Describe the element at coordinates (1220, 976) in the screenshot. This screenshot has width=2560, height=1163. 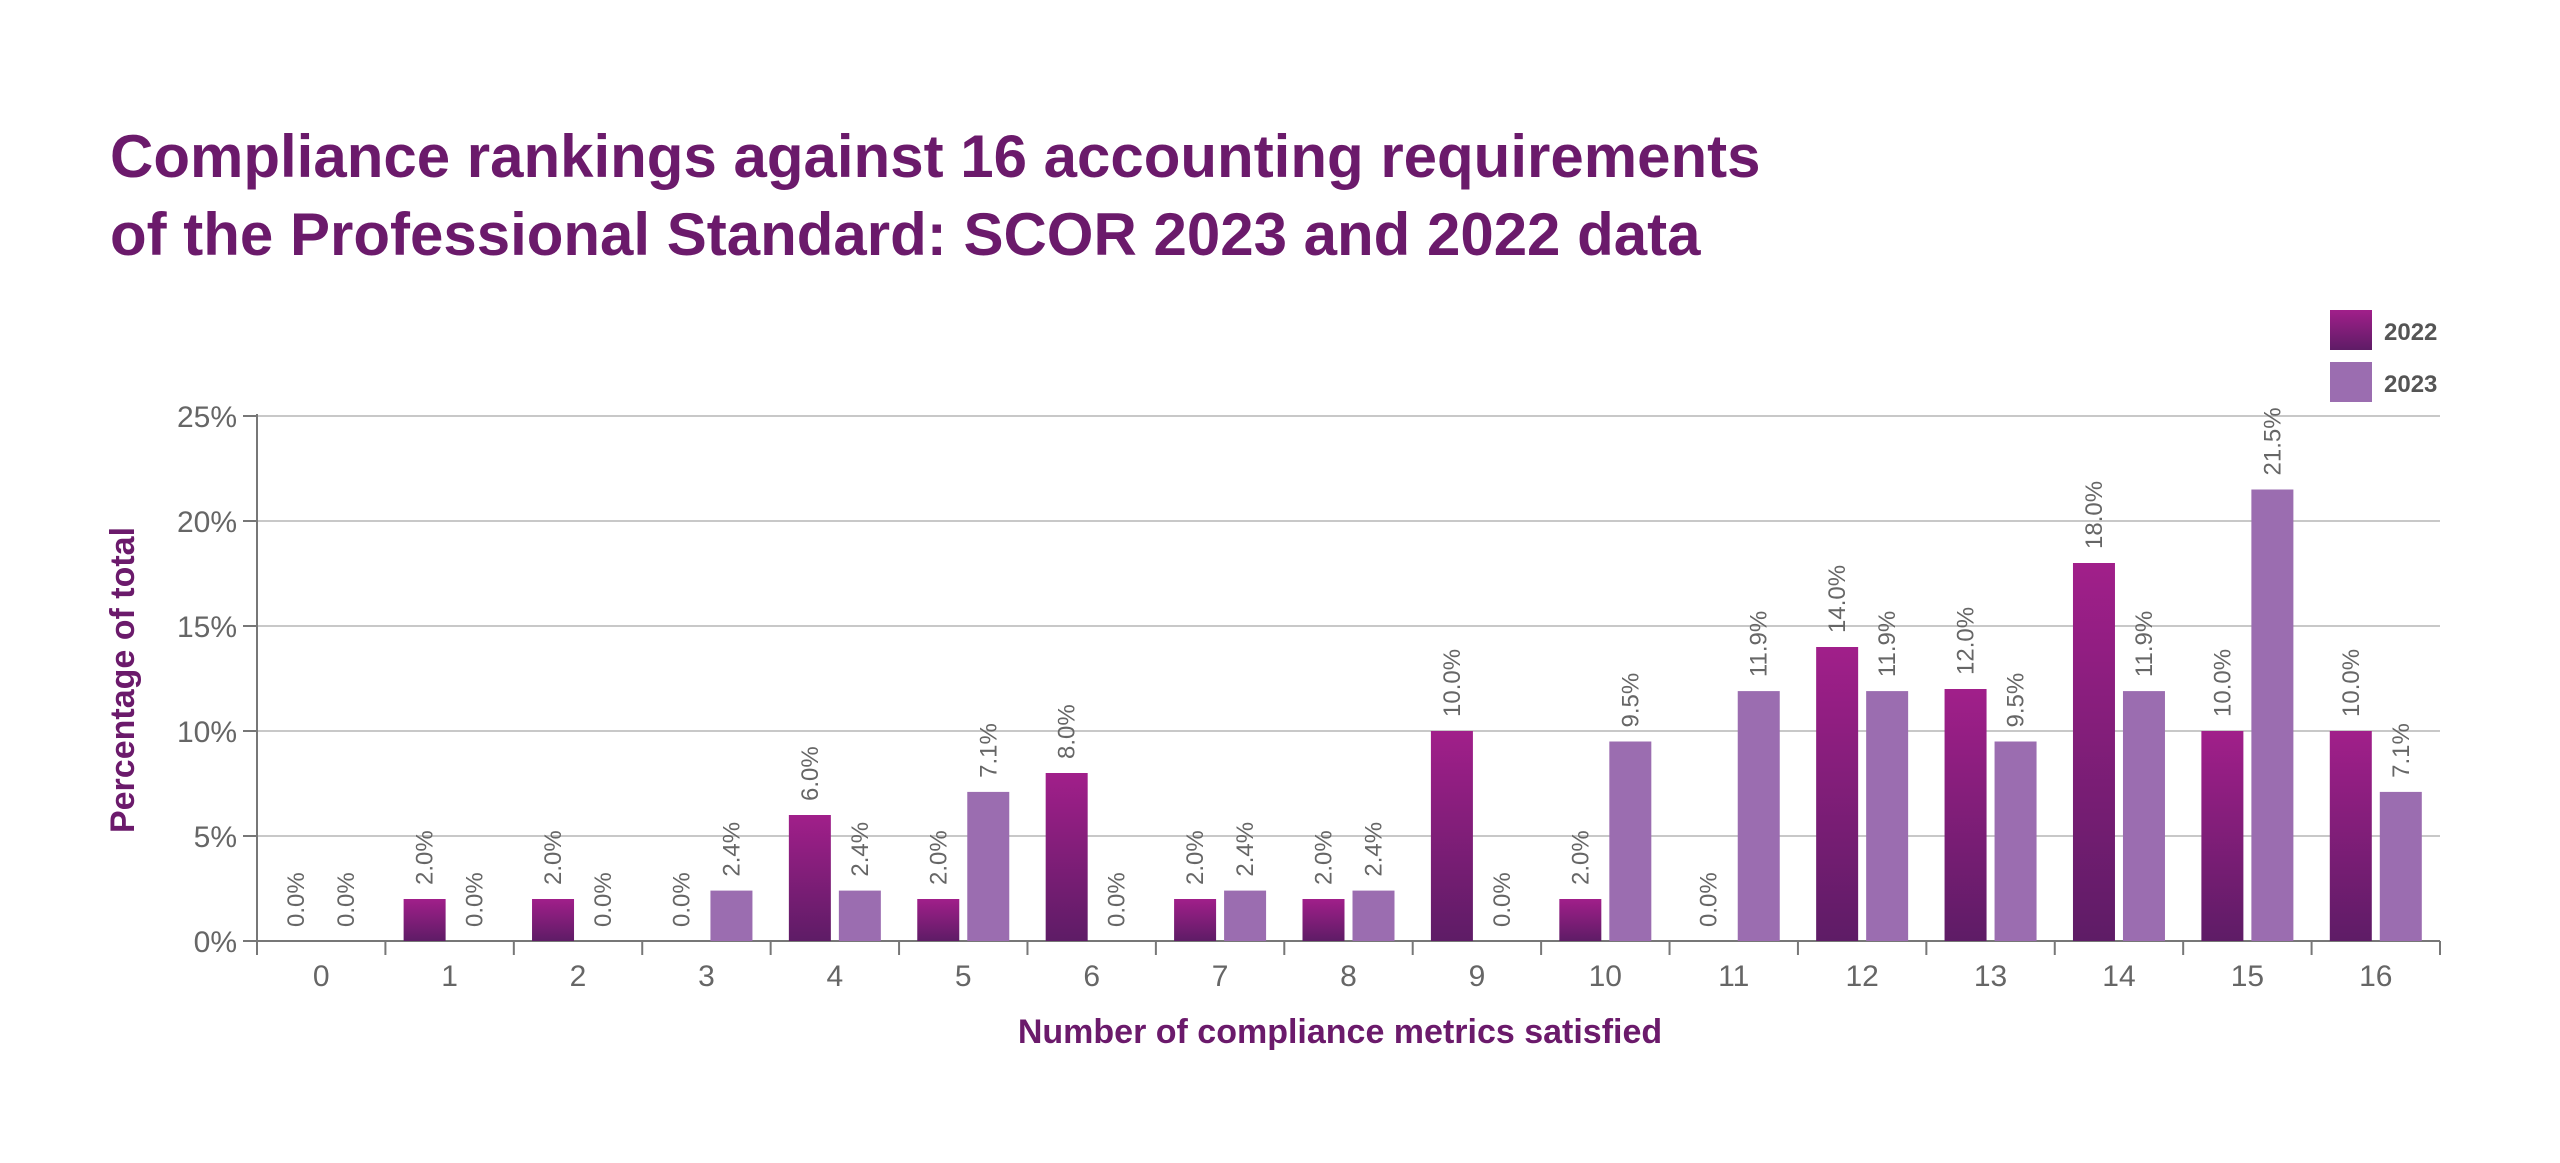
I see `x-tick-label: 7` at that location.